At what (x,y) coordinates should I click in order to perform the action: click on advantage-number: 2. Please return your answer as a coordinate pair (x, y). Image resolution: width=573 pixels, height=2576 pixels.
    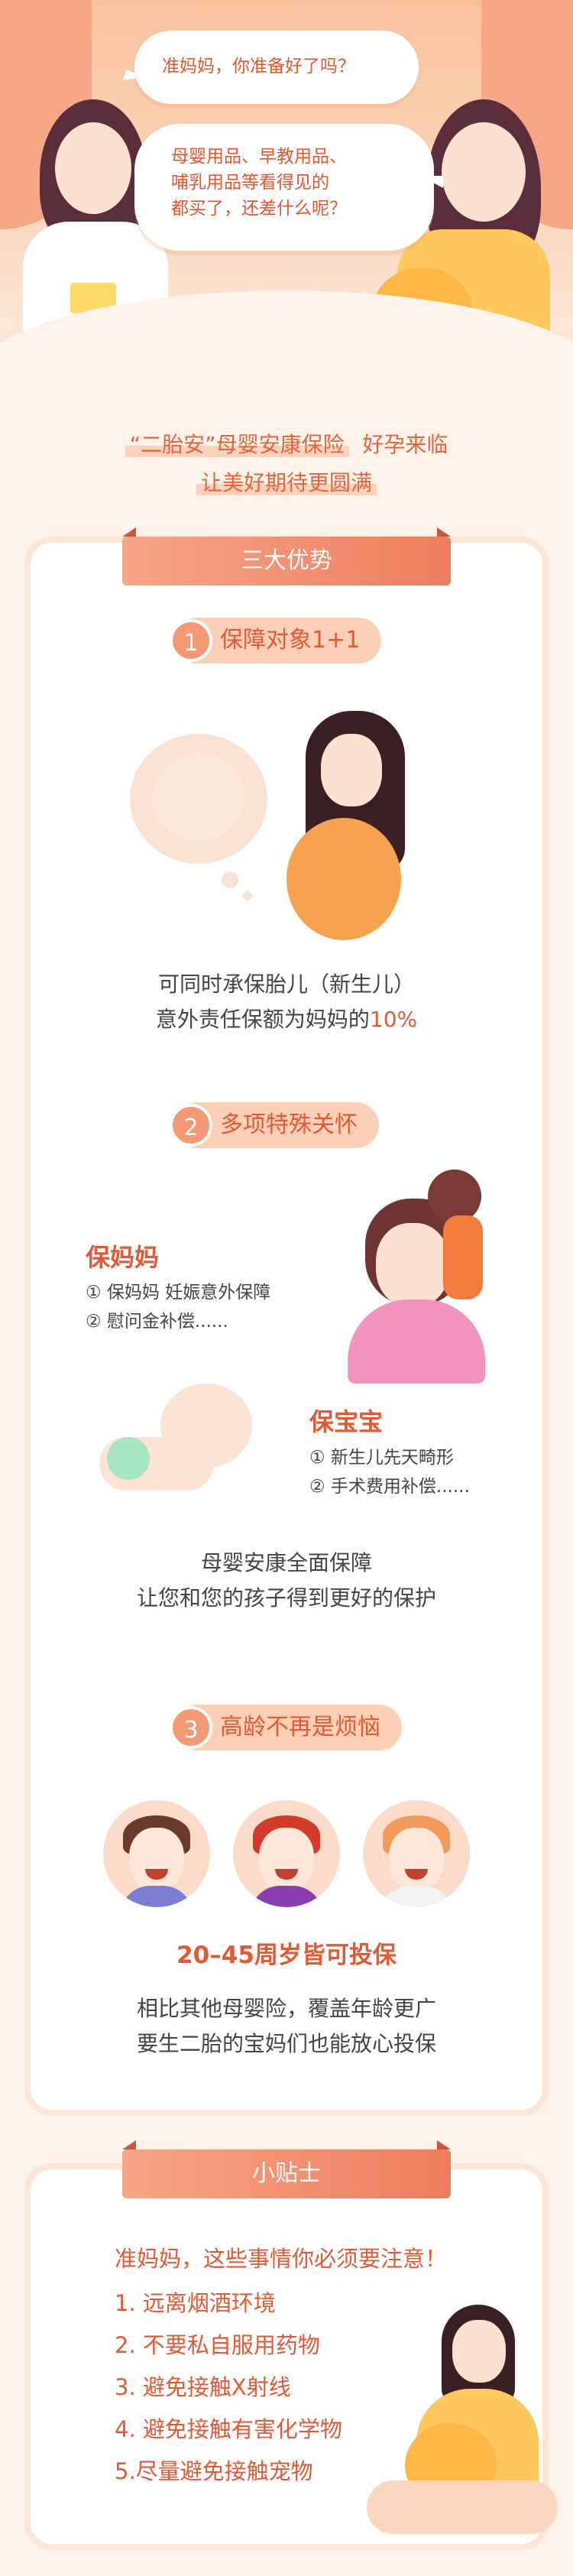
    Looking at the image, I should click on (191, 1125).